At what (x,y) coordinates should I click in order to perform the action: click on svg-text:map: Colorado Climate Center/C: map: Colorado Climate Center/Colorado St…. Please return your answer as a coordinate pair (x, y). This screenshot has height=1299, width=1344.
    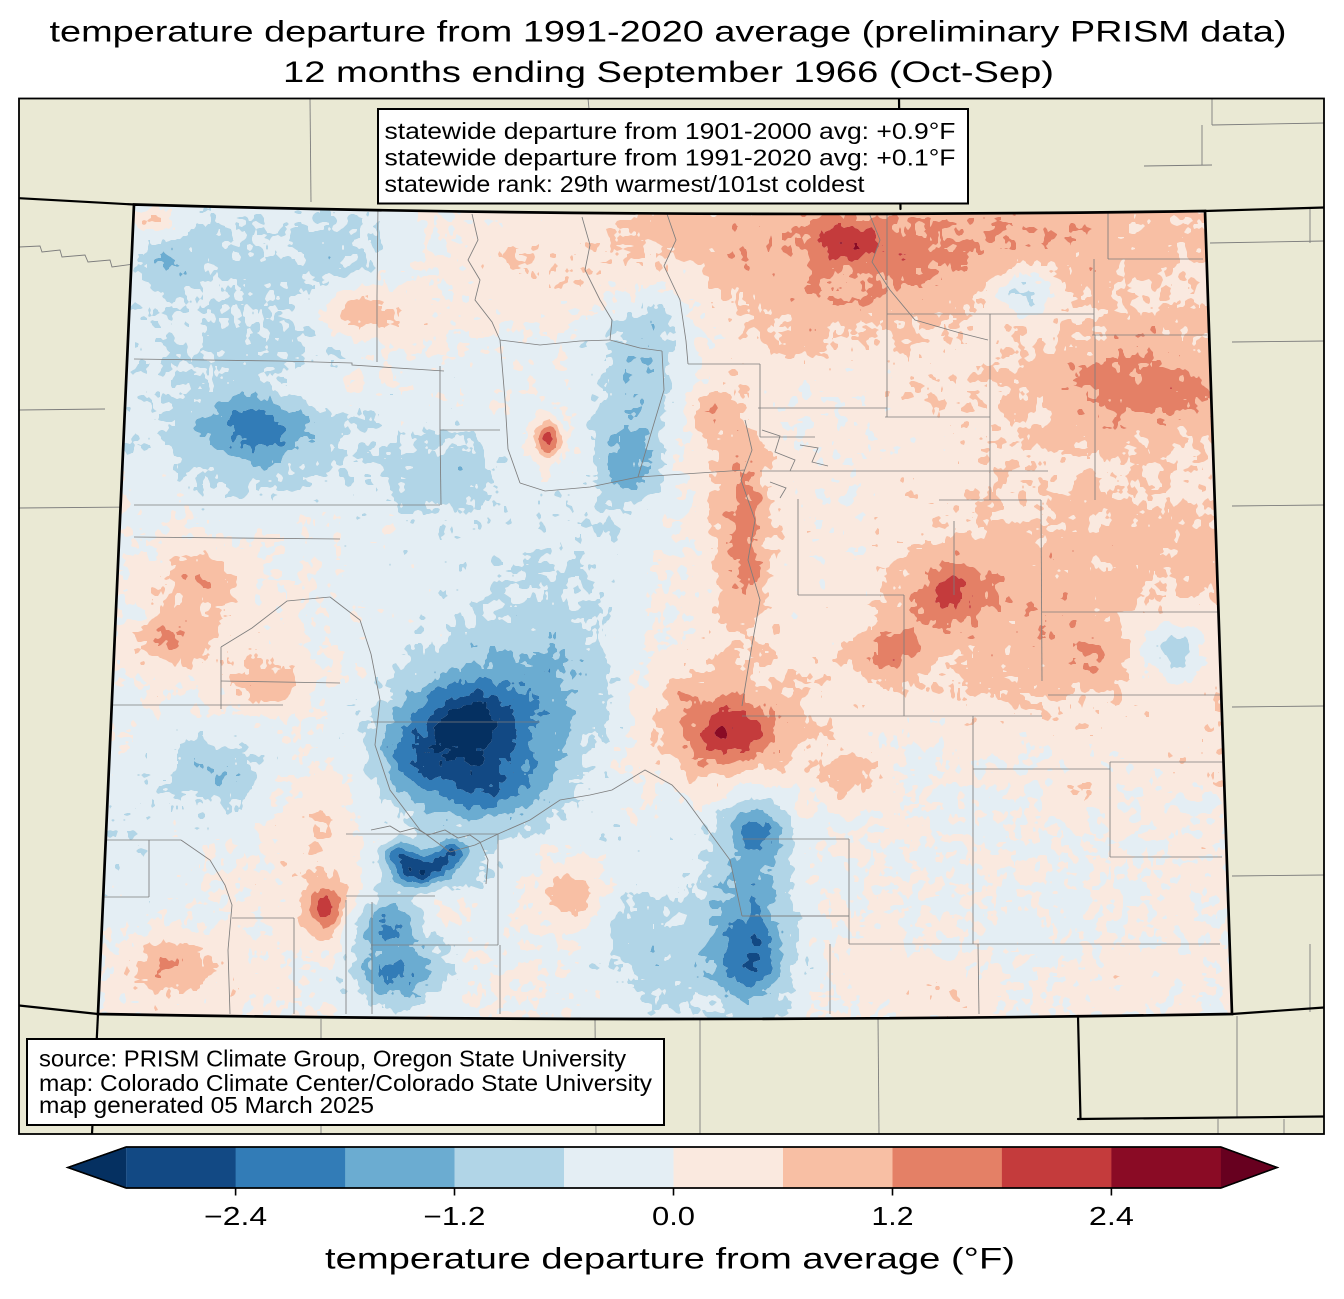
    Looking at the image, I should click on (346, 1083).